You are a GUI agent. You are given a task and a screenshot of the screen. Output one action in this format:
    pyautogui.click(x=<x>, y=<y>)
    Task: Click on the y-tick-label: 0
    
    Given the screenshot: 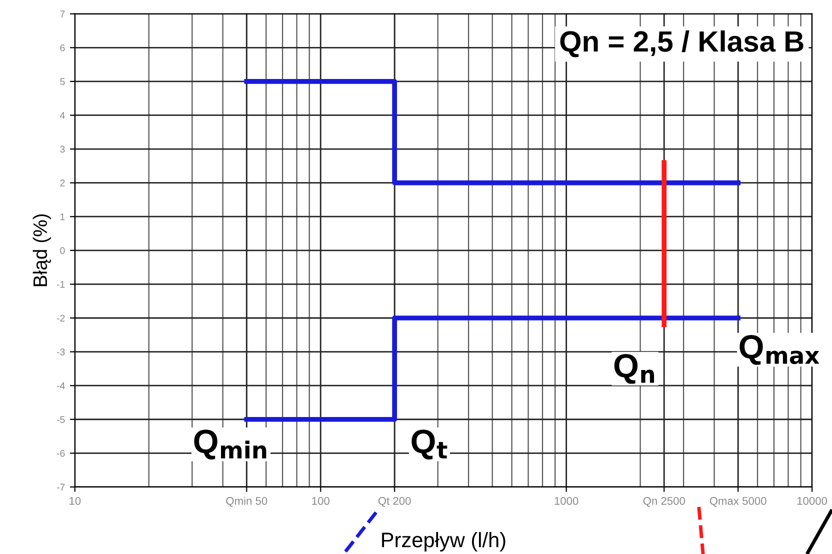 What is the action you would take?
    pyautogui.click(x=62, y=250)
    